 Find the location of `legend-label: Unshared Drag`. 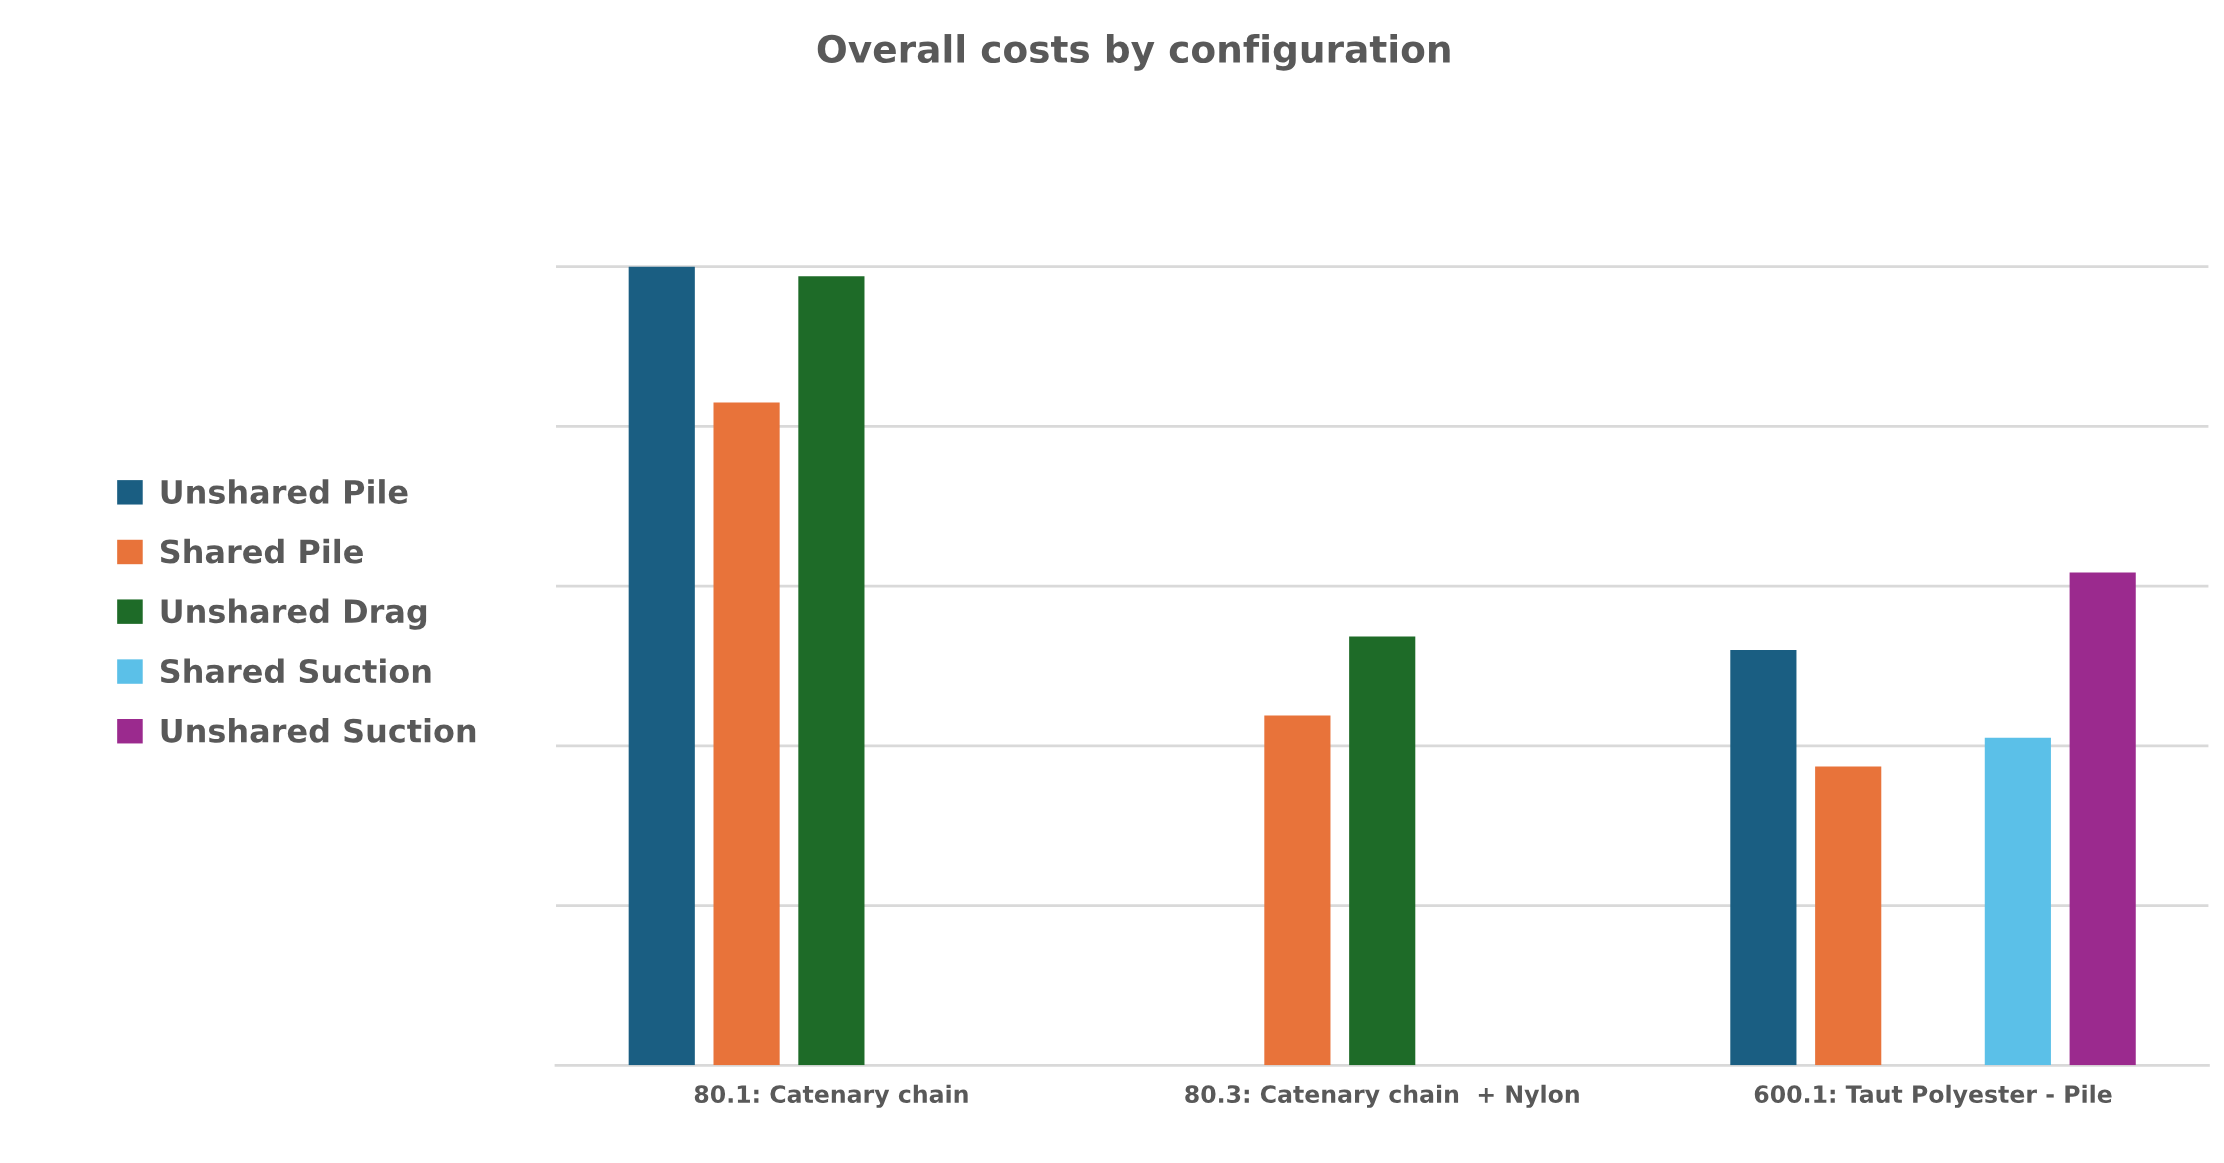

legend-label: Unshared Drag is located at coordinates (294, 614).